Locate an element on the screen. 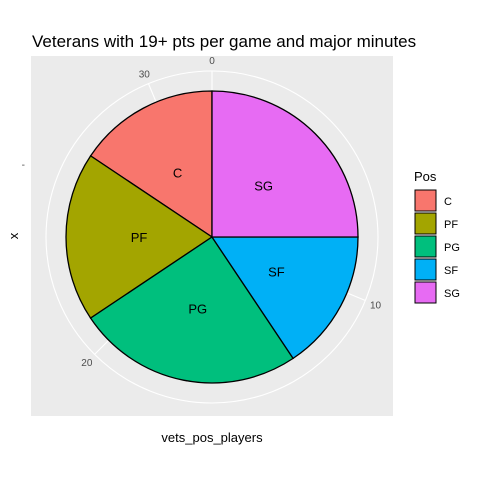  pie-slice-c is located at coordinates (151, 164).